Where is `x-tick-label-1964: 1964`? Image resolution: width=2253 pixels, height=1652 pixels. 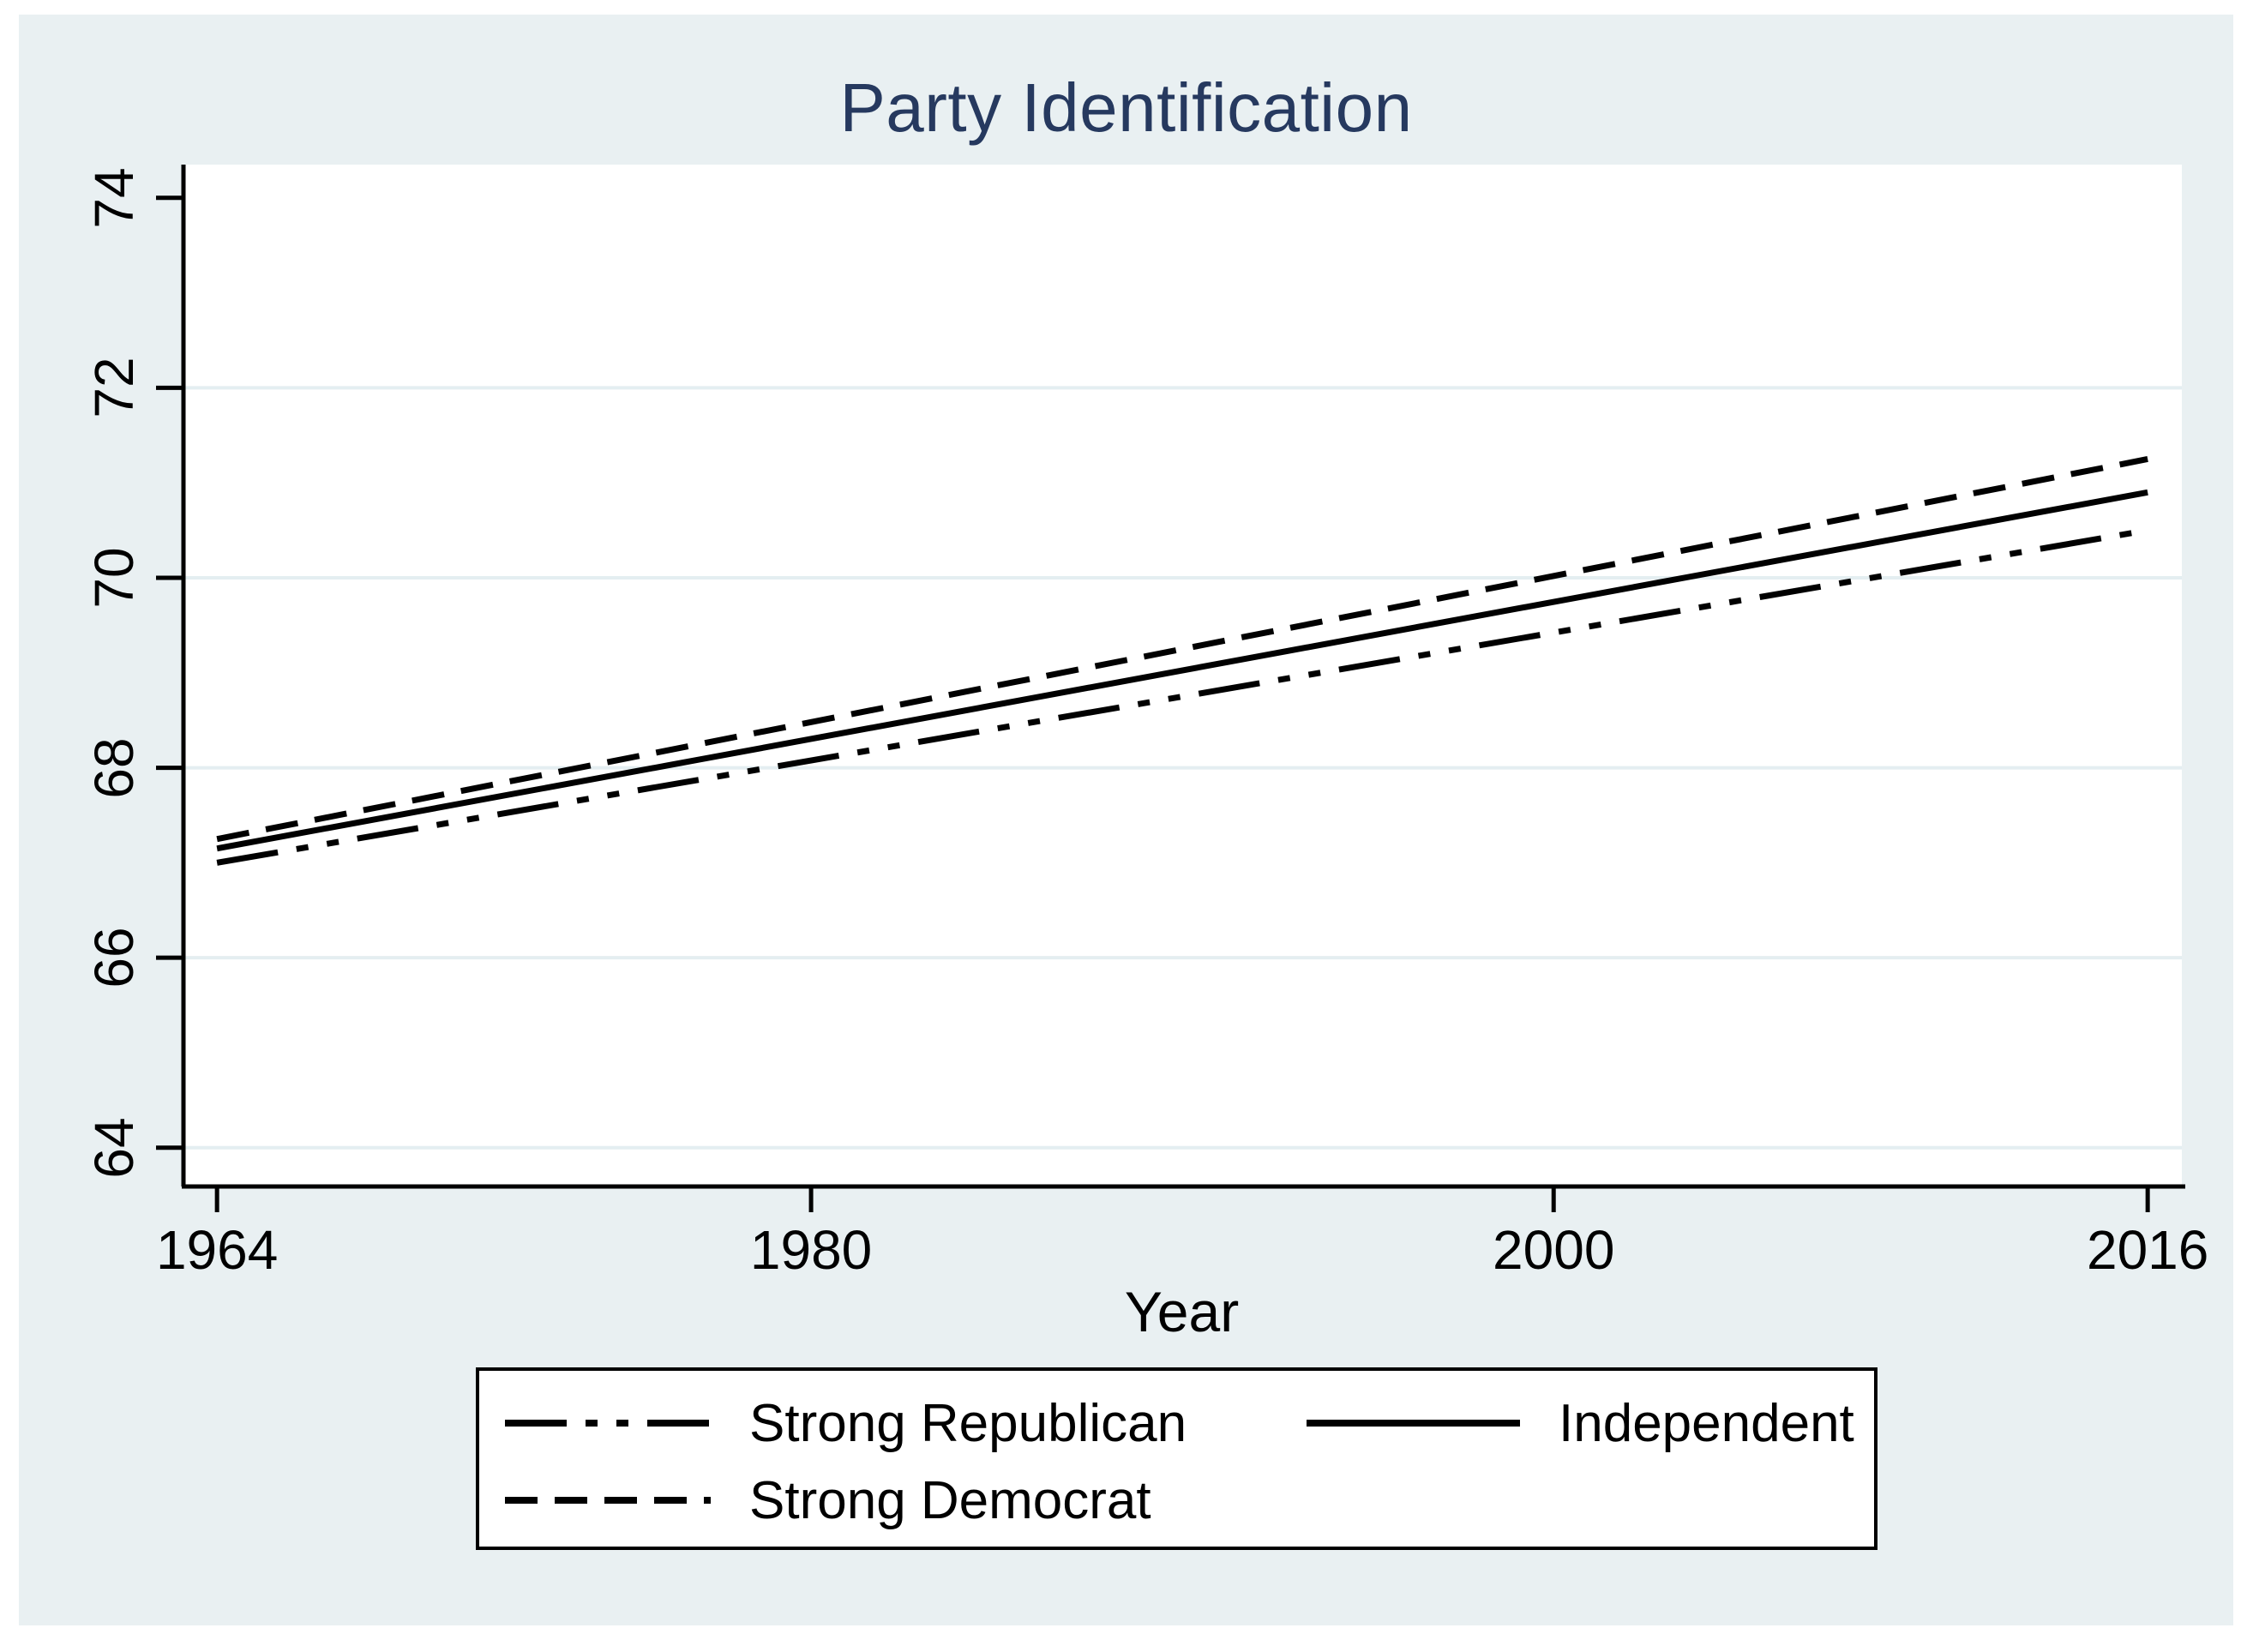 x-tick-label-1964: 1964 is located at coordinates (217, 1250).